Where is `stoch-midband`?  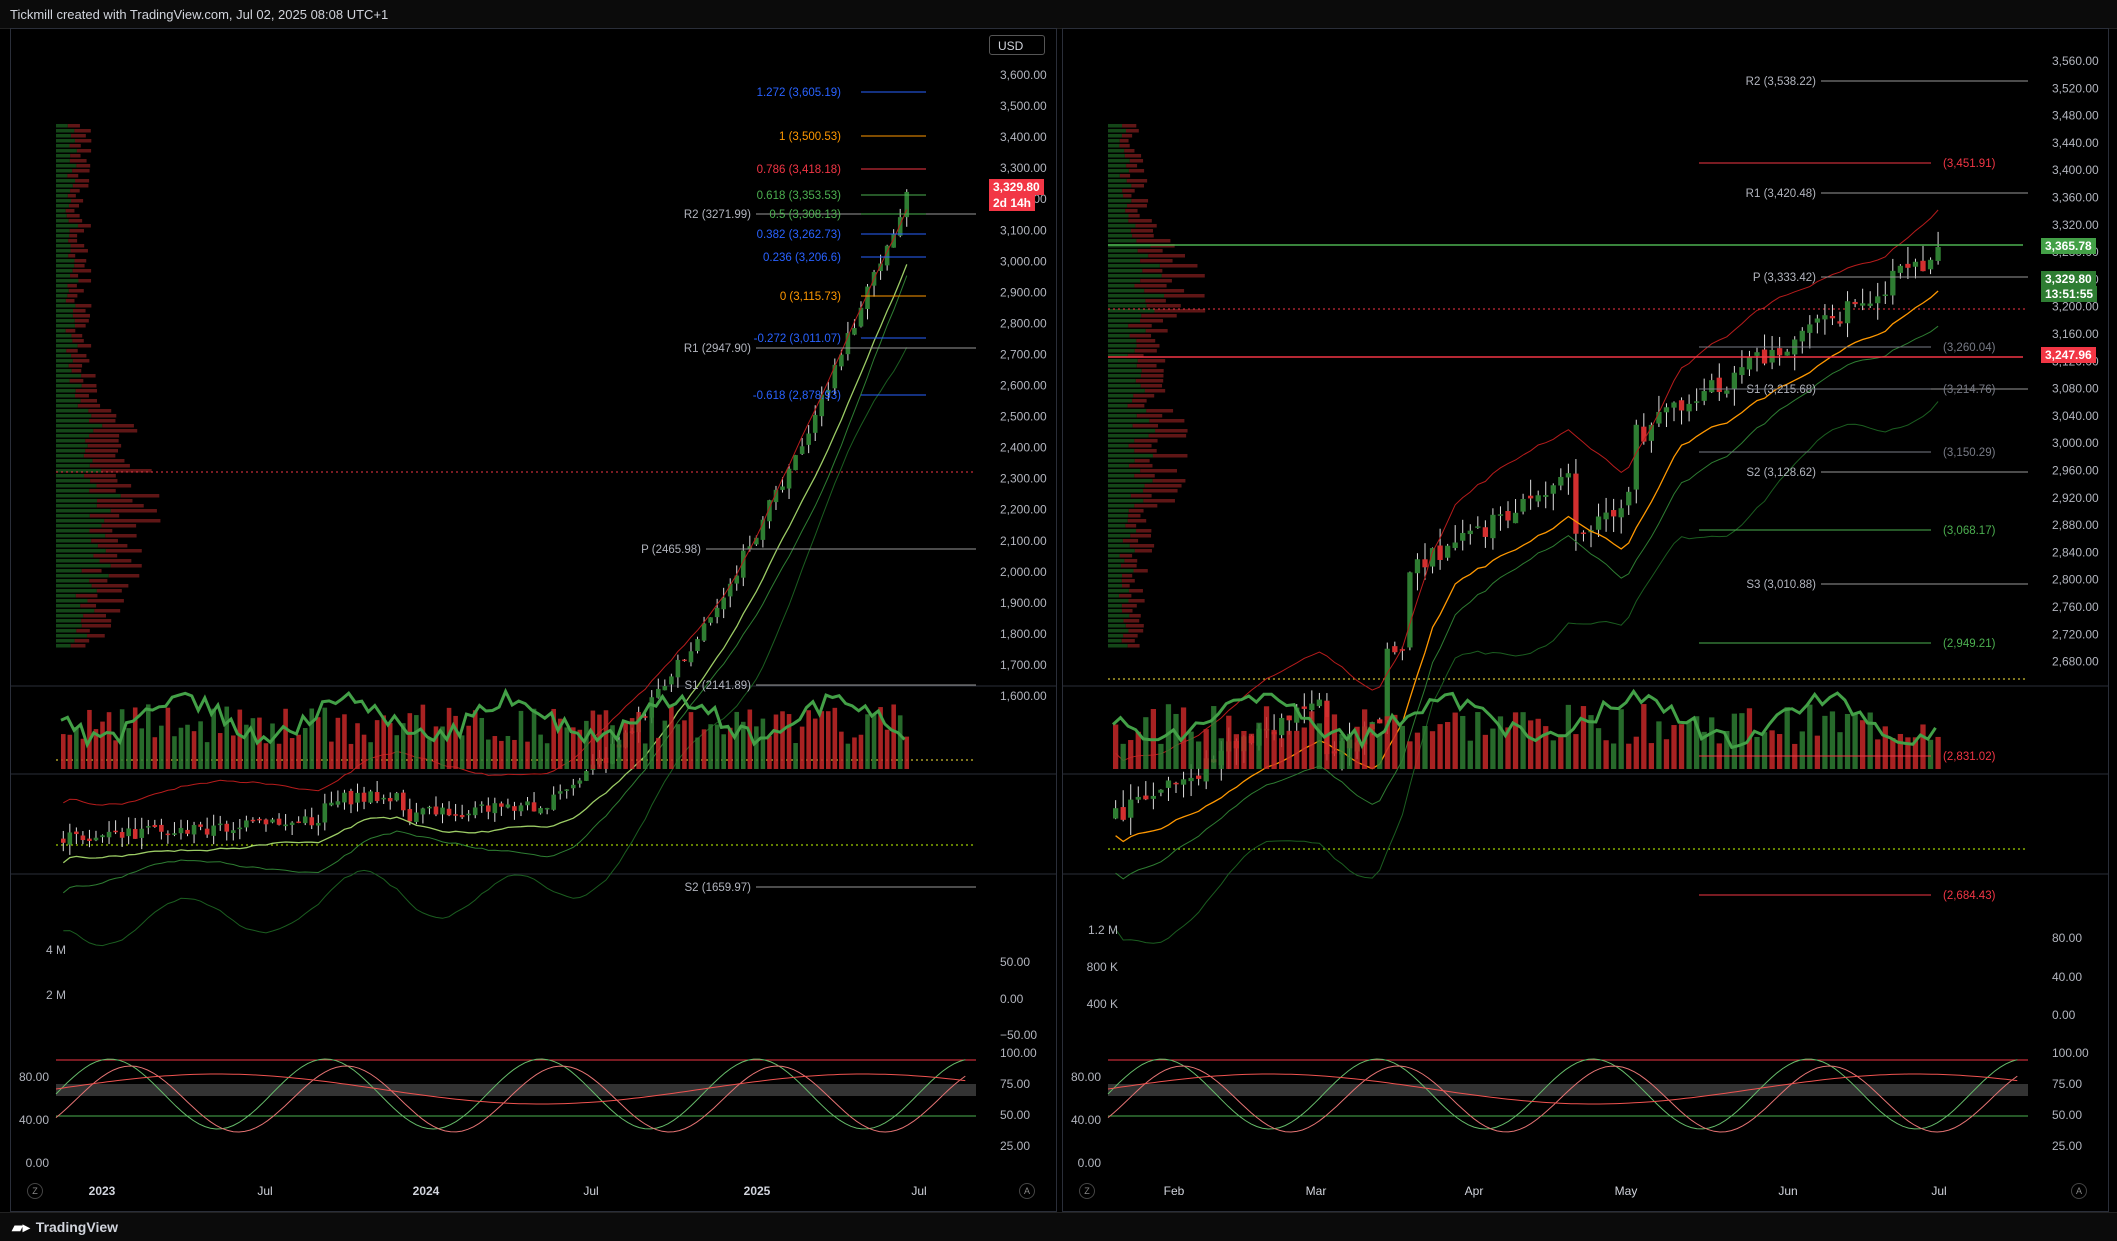 stoch-midband is located at coordinates (1568, 1090).